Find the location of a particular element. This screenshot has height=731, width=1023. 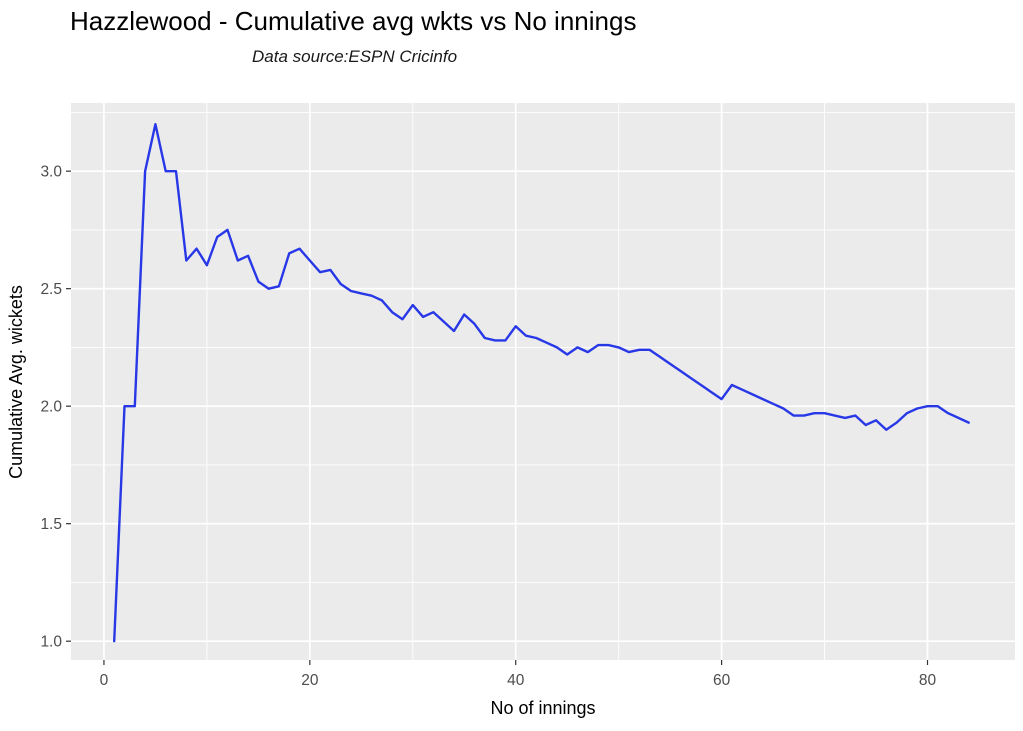

y-axis-title: Cumulative Avg. wickets is located at coordinates (16, 382).